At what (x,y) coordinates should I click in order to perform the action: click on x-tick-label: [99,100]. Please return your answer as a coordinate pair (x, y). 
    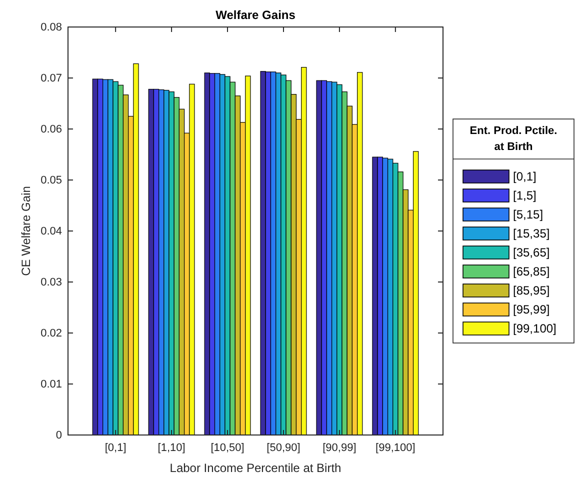
    Looking at the image, I should click on (396, 448).